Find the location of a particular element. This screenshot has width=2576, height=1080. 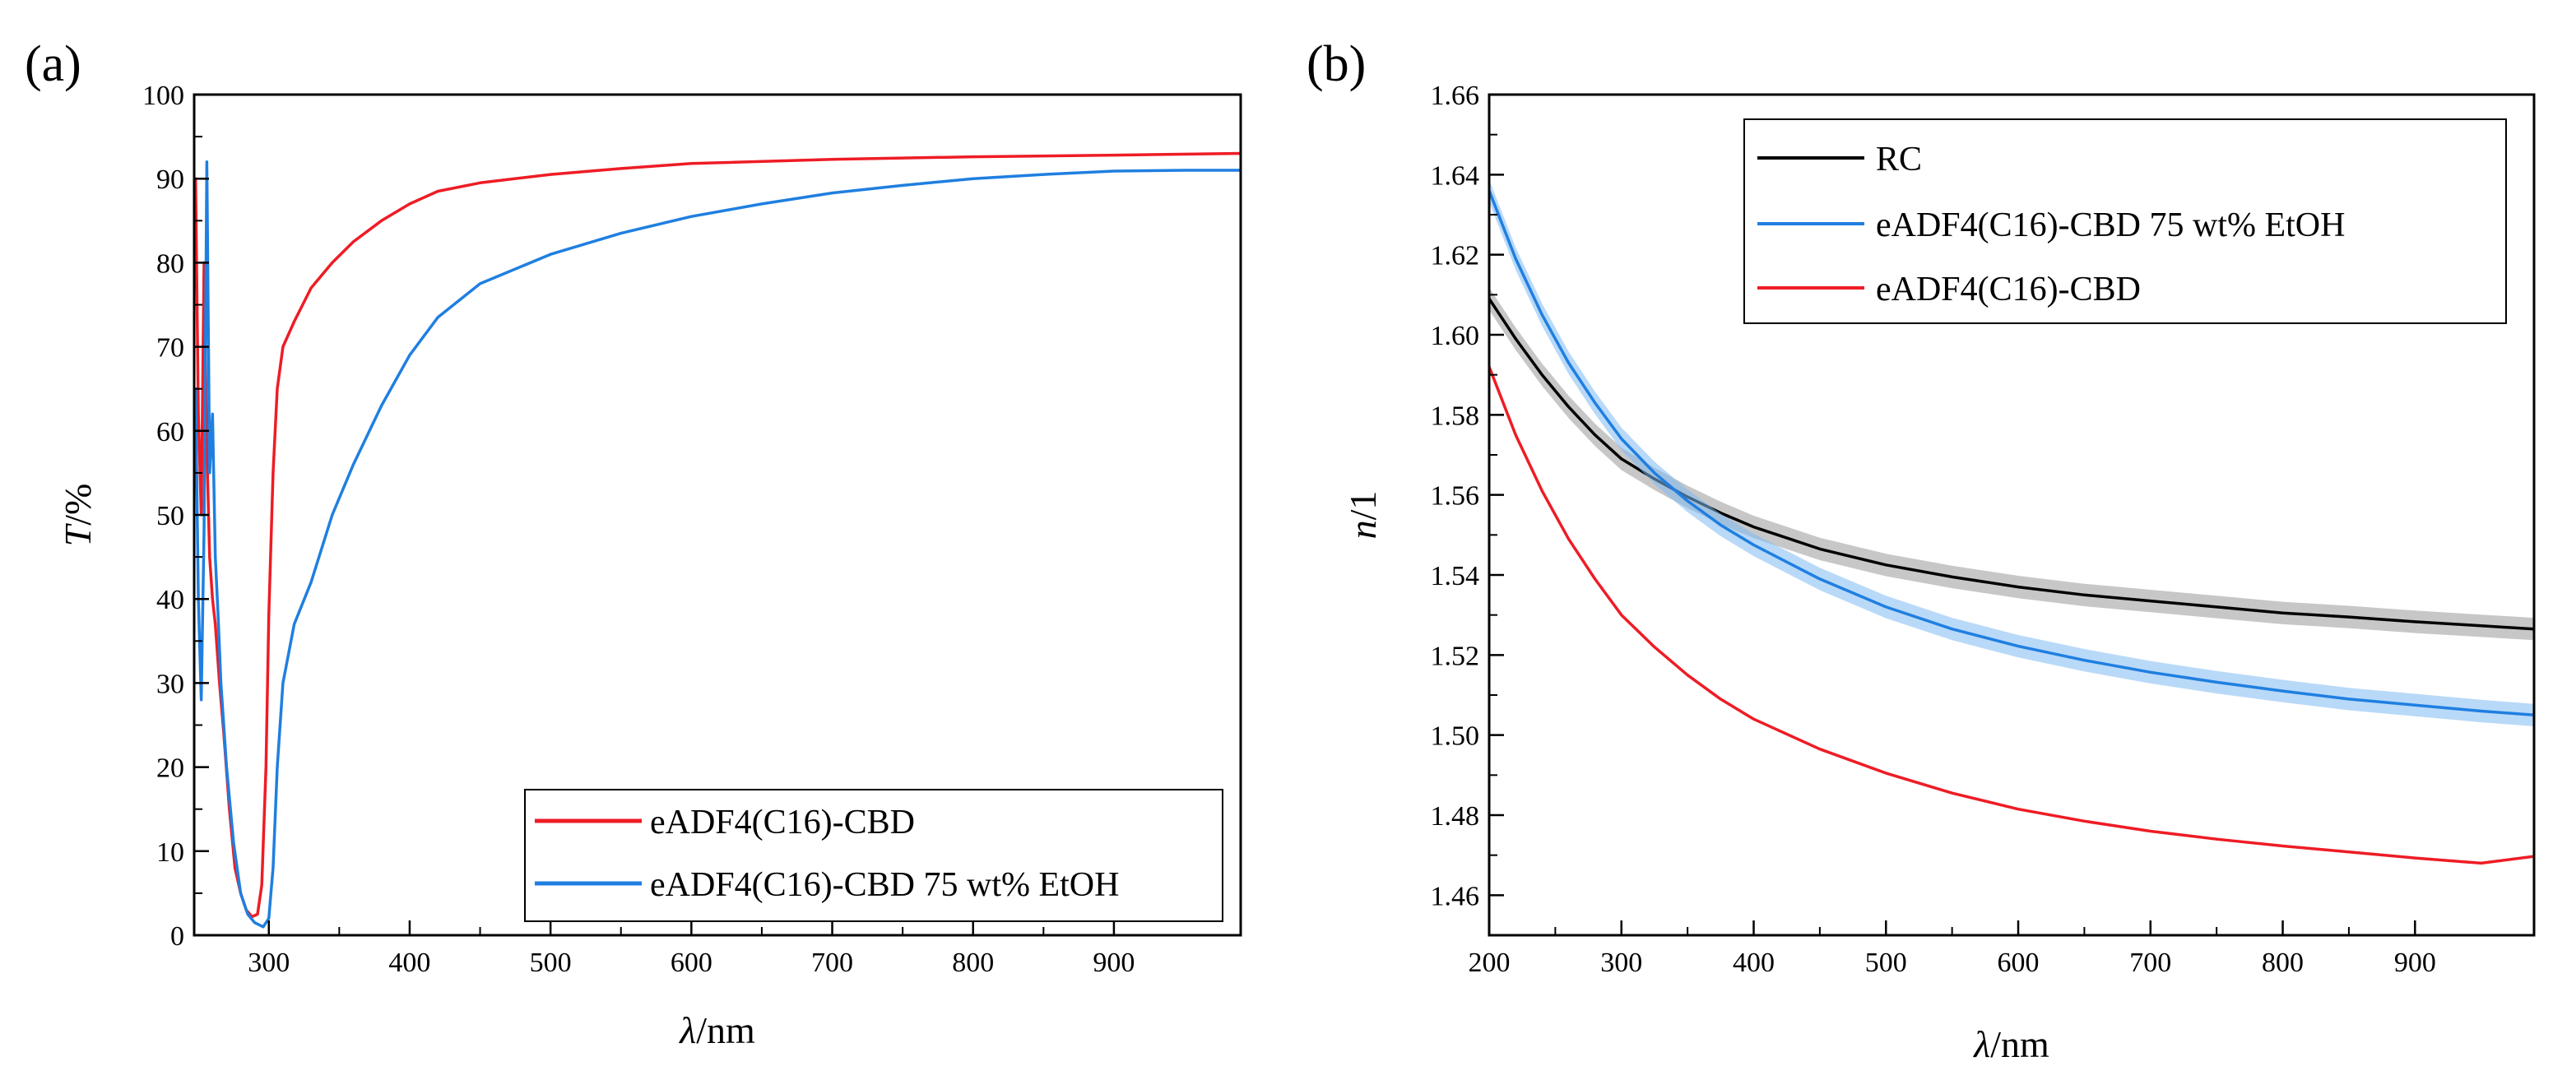

panel-b-y-axis-variable: n is located at coordinates (1363, 529).